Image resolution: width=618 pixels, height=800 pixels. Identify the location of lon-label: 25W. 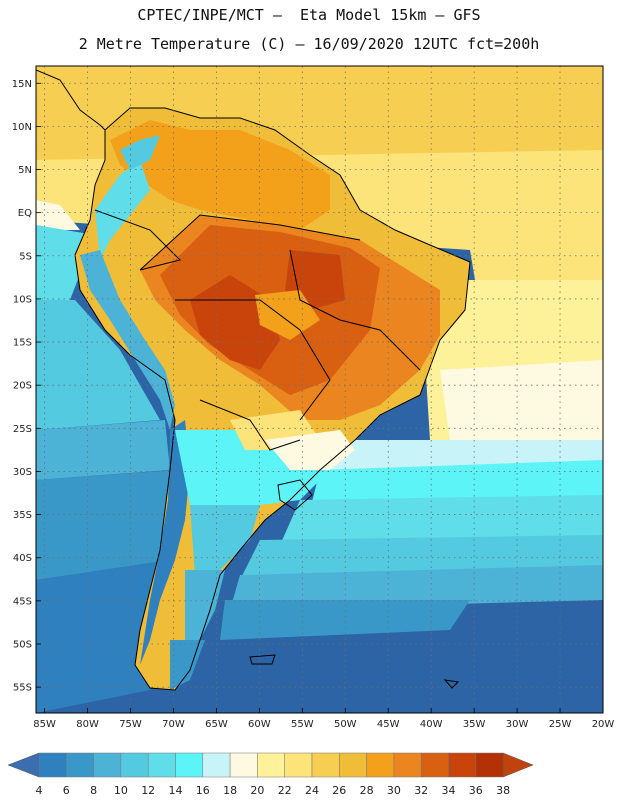
(560, 724).